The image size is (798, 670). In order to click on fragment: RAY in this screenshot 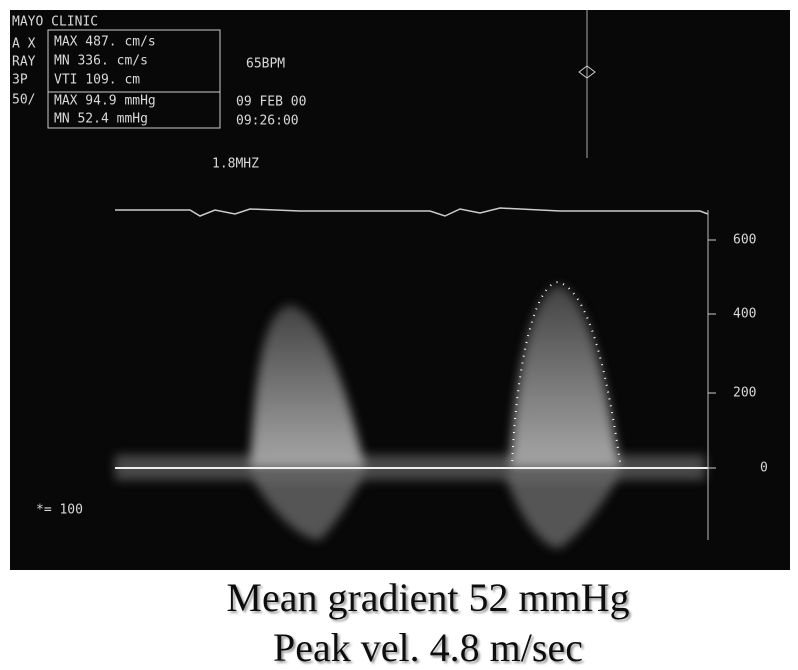, I will do `click(24, 62)`.